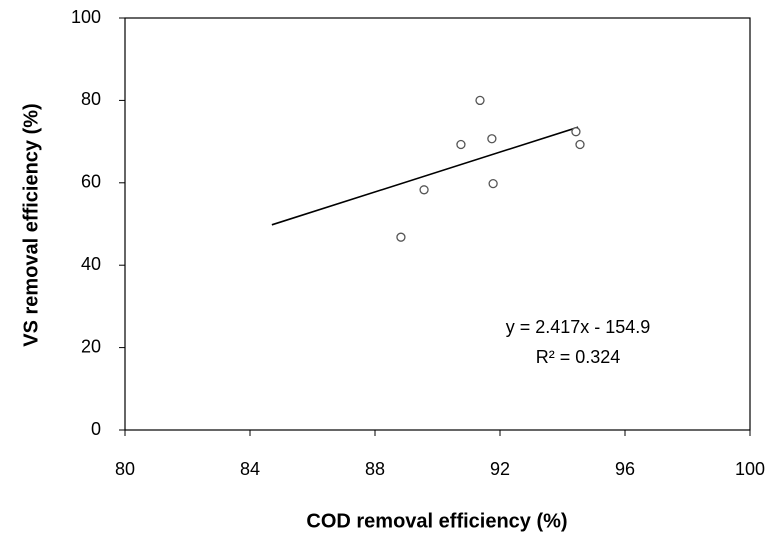 Image resolution: width=775 pixels, height=546 pixels. Describe the element at coordinates (31, 224) in the screenshot. I see `y-axis-title: VS removal efficiency (%)` at that location.